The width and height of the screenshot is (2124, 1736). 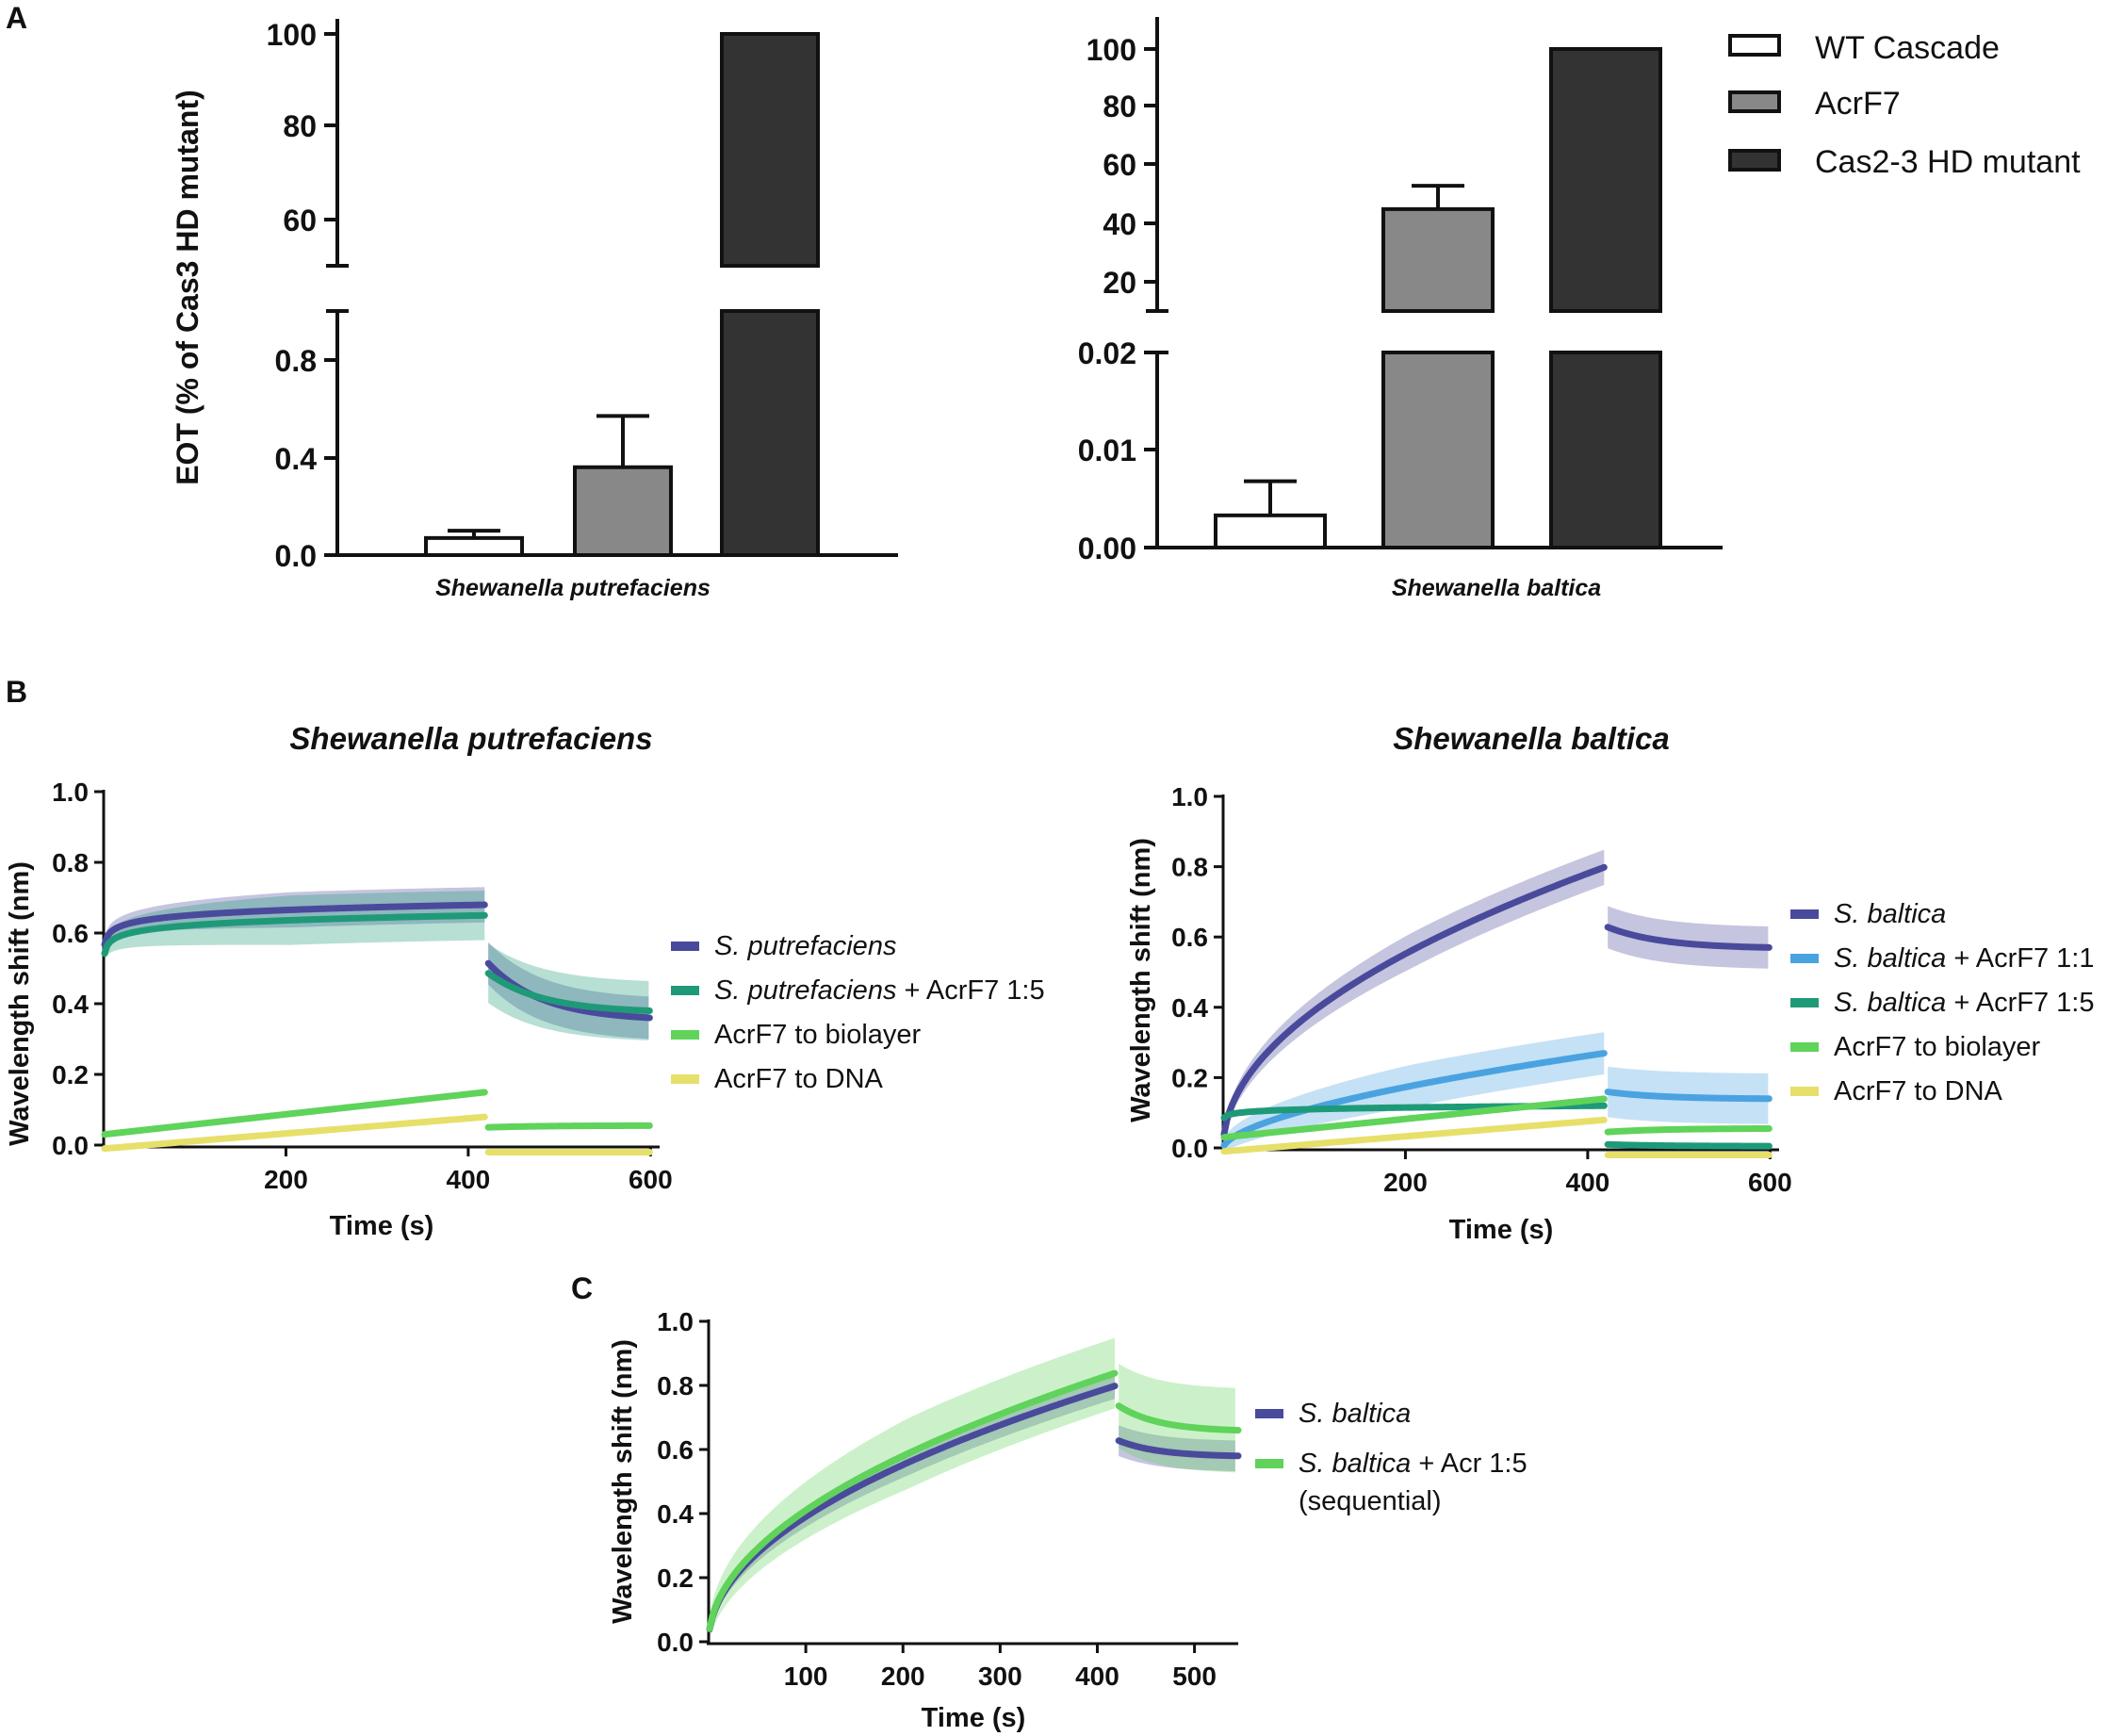 I want to click on line-dissoc-s-baltica-acr-1-5-sequential, so click(x=1179, y=1418).